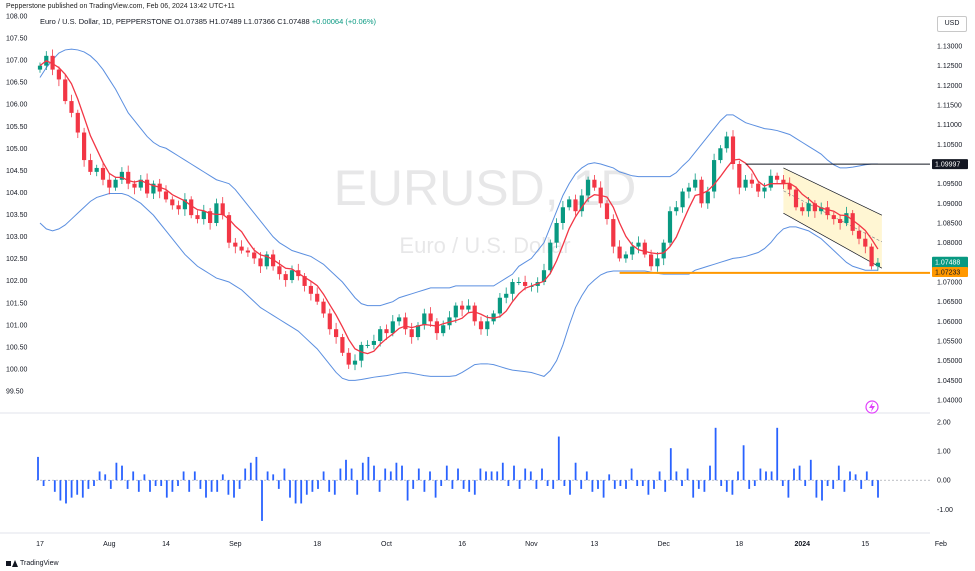 This screenshot has width=975, height=571. I want to click on hist-axis-tick: 0.00, so click(944, 481).